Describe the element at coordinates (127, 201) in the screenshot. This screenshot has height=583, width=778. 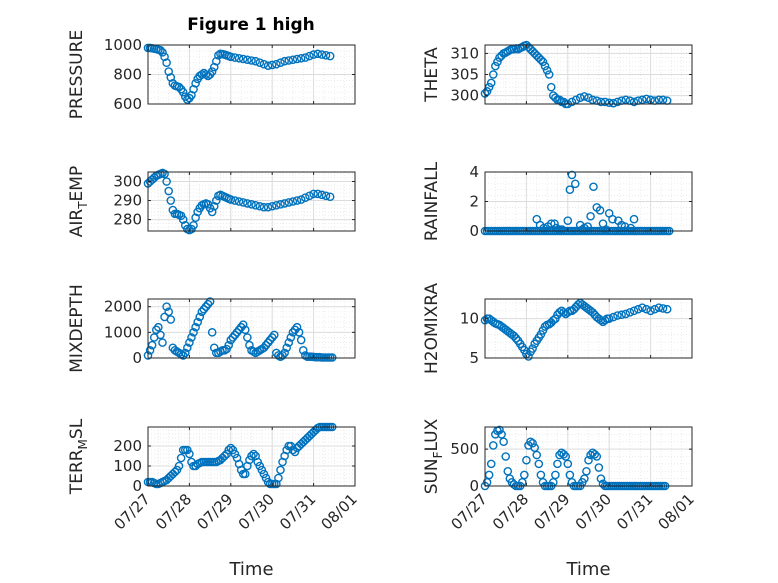
I see `y-tick-label: 290` at that location.